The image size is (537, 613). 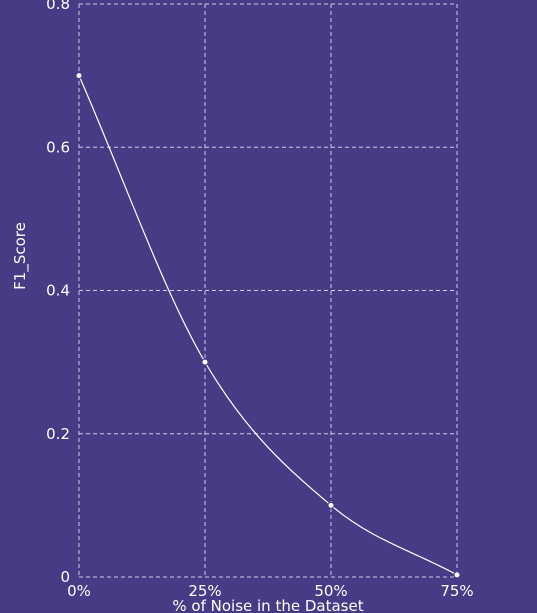 I want to click on x-axis-ticks: 0% 25% 50% 75%, so click(x=270, y=591).